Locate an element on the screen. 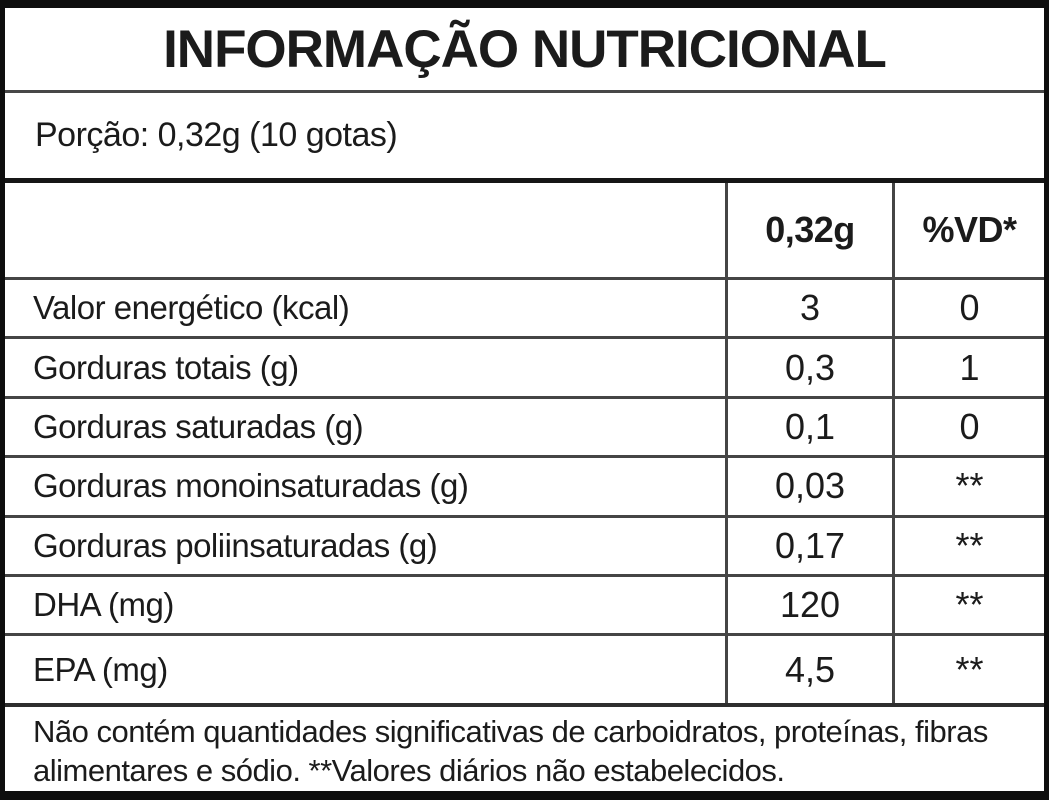 Image resolution: width=1049 pixels, height=800 pixels. serving-size-text: Porção: 0,32g (10 gotas) is located at coordinates (216, 135).